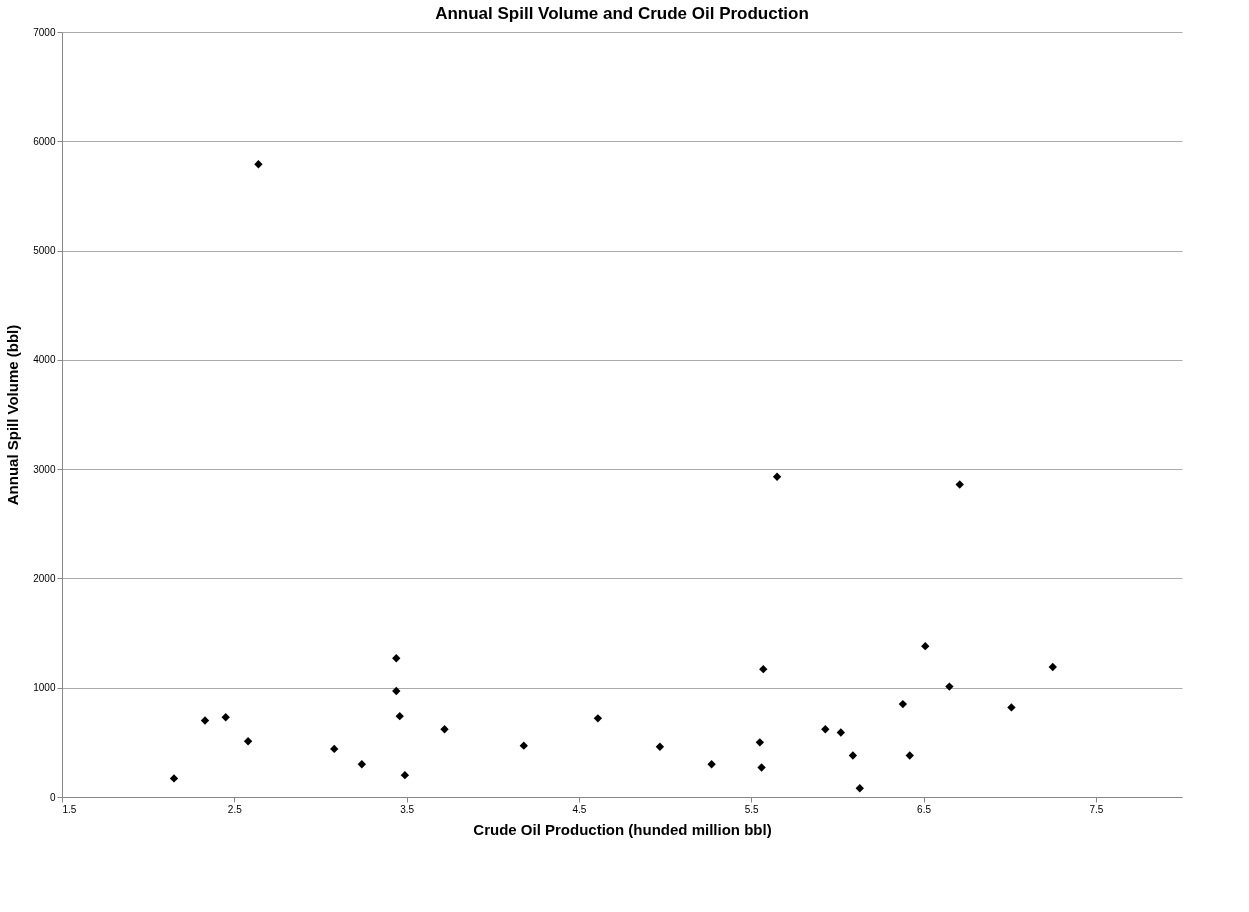 The width and height of the screenshot is (1249, 912). What do you see at coordinates (579, 809) in the screenshot?
I see `x-tick-label: 4.5` at bounding box center [579, 809].